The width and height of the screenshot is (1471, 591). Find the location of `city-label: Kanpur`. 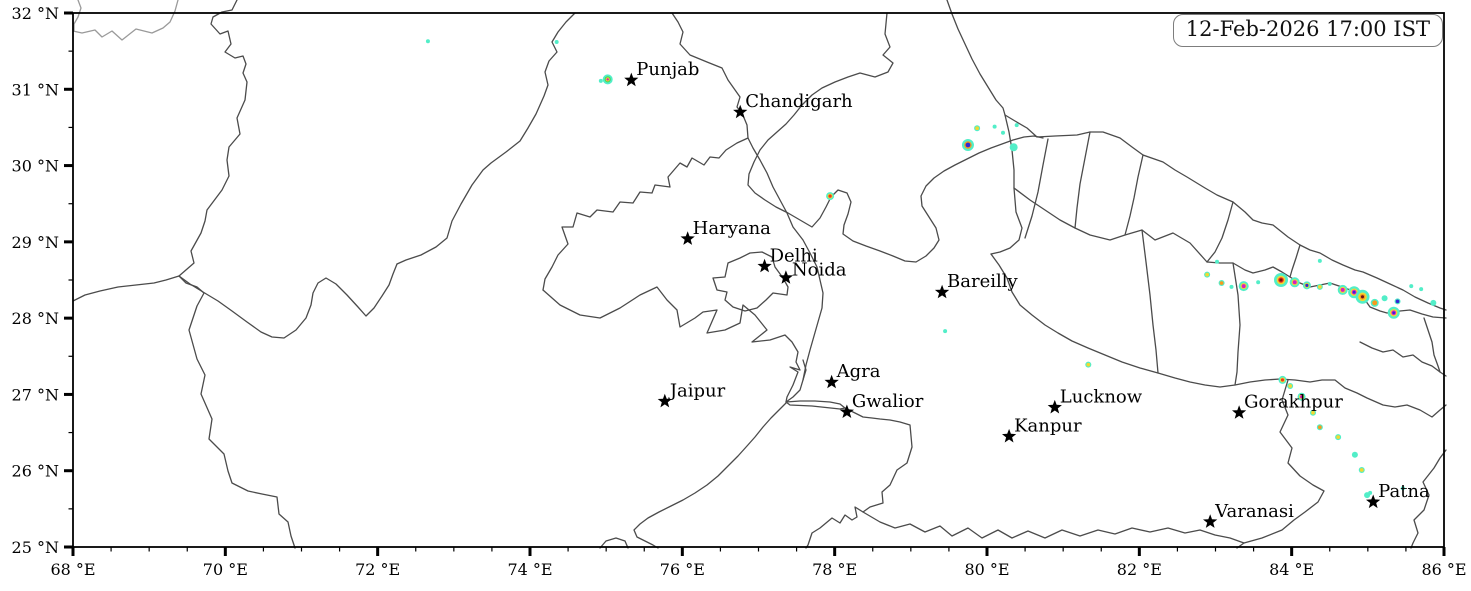

city-label: Kanpur is located at coordinates (1048, 425).